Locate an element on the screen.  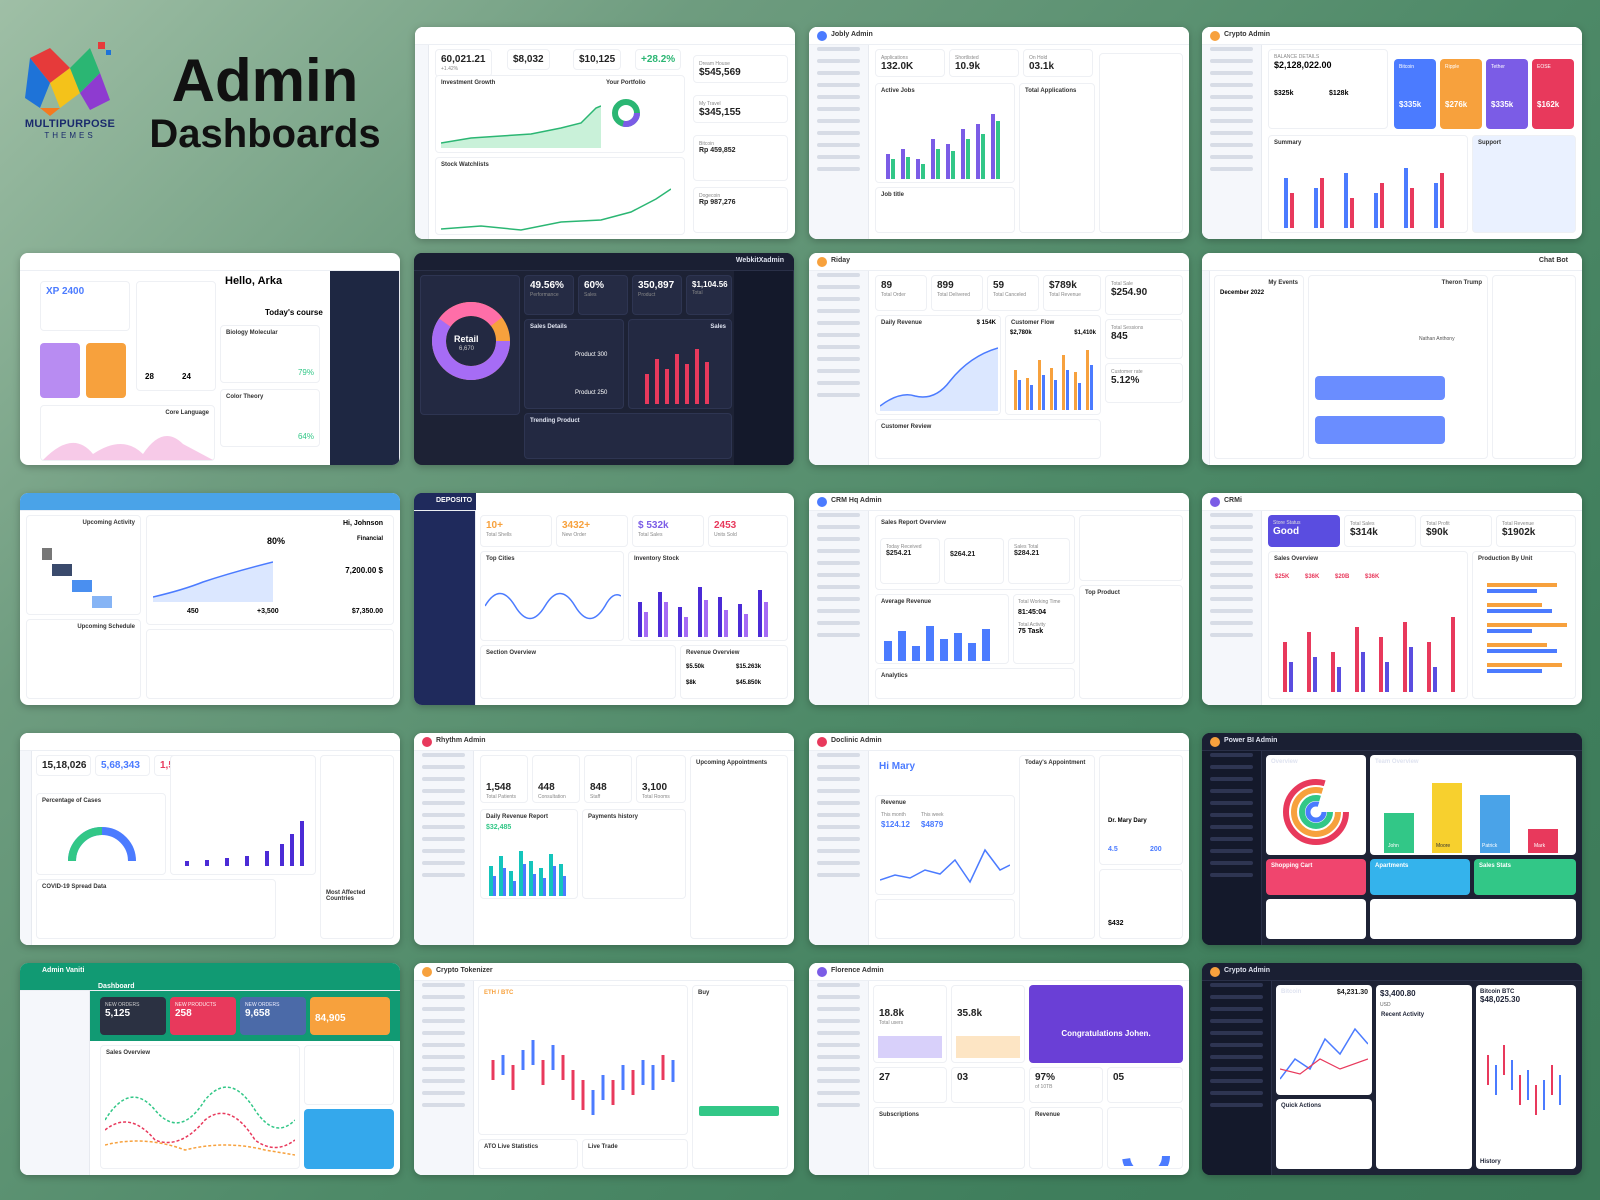
text-label: Sales Overview is located at coordinates (128, 1053).